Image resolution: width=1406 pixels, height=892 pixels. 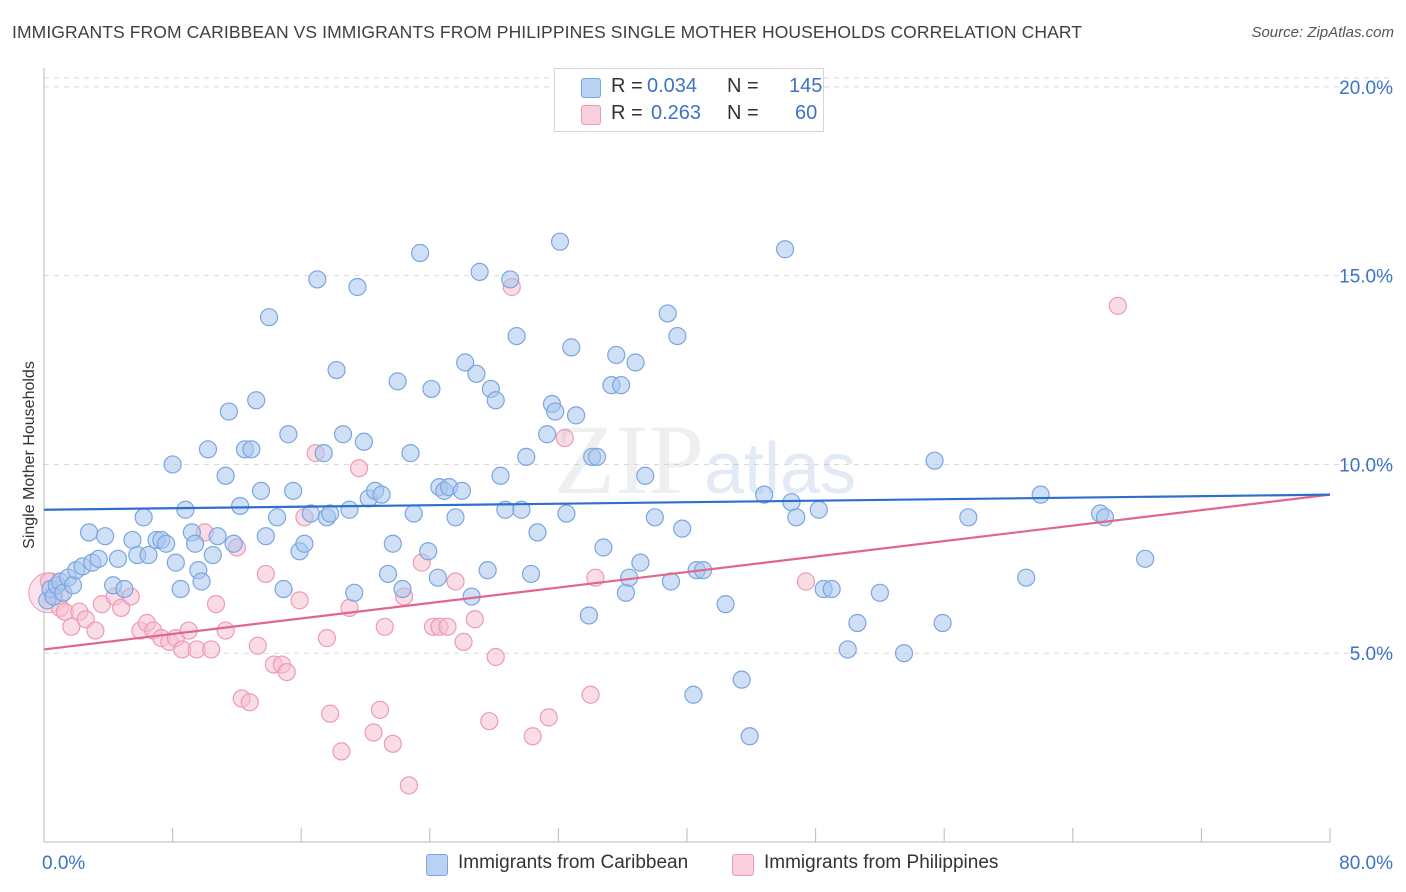 I want to click on bottom-legend-label: Immigrants from Caribbean, so click(x=573, y=862).